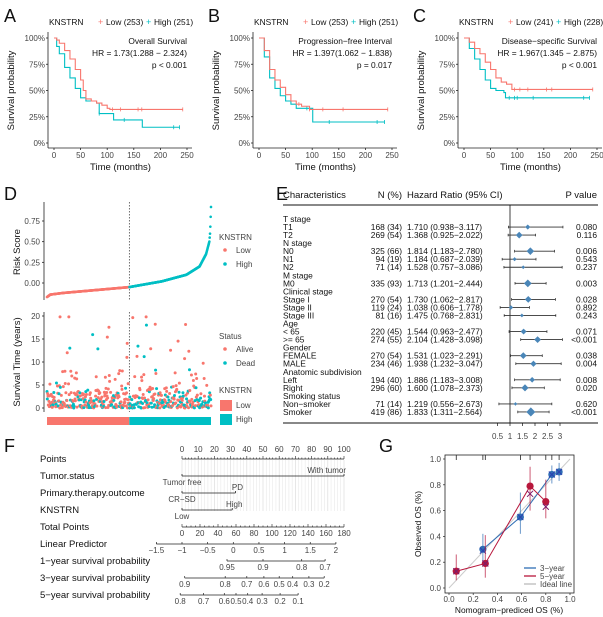  I want to click on hazard-ratio-ci: 1.938 (1.232−3.047), so click(445, 364).